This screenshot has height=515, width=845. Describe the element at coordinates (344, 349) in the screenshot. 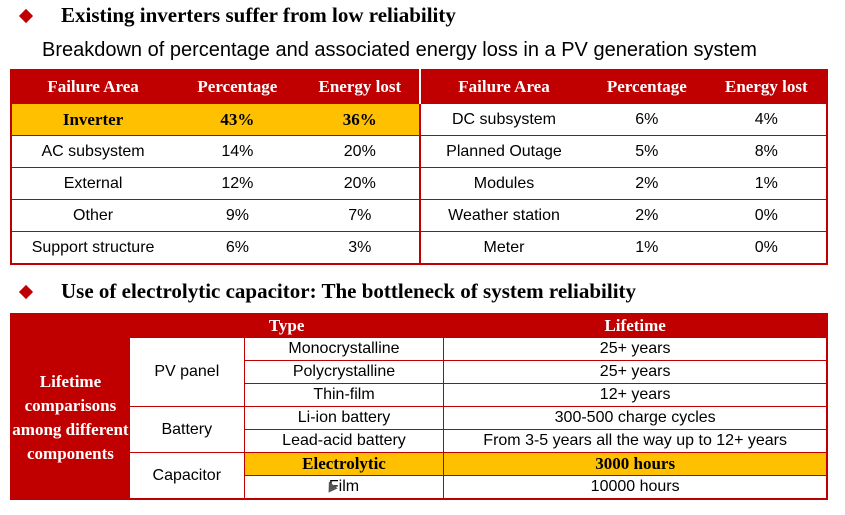

I see `type-cell: Monocrystalline` at that location.